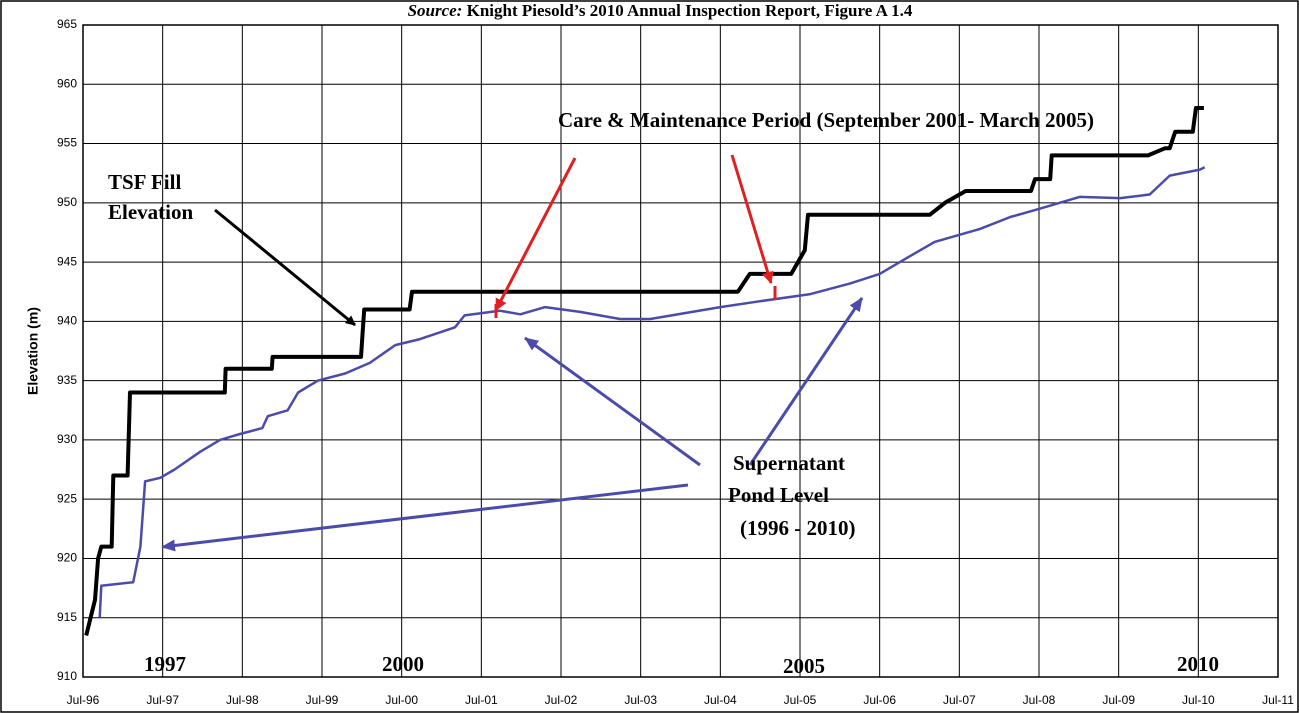  I want to click on annotation: 2005, so click(804, 666).